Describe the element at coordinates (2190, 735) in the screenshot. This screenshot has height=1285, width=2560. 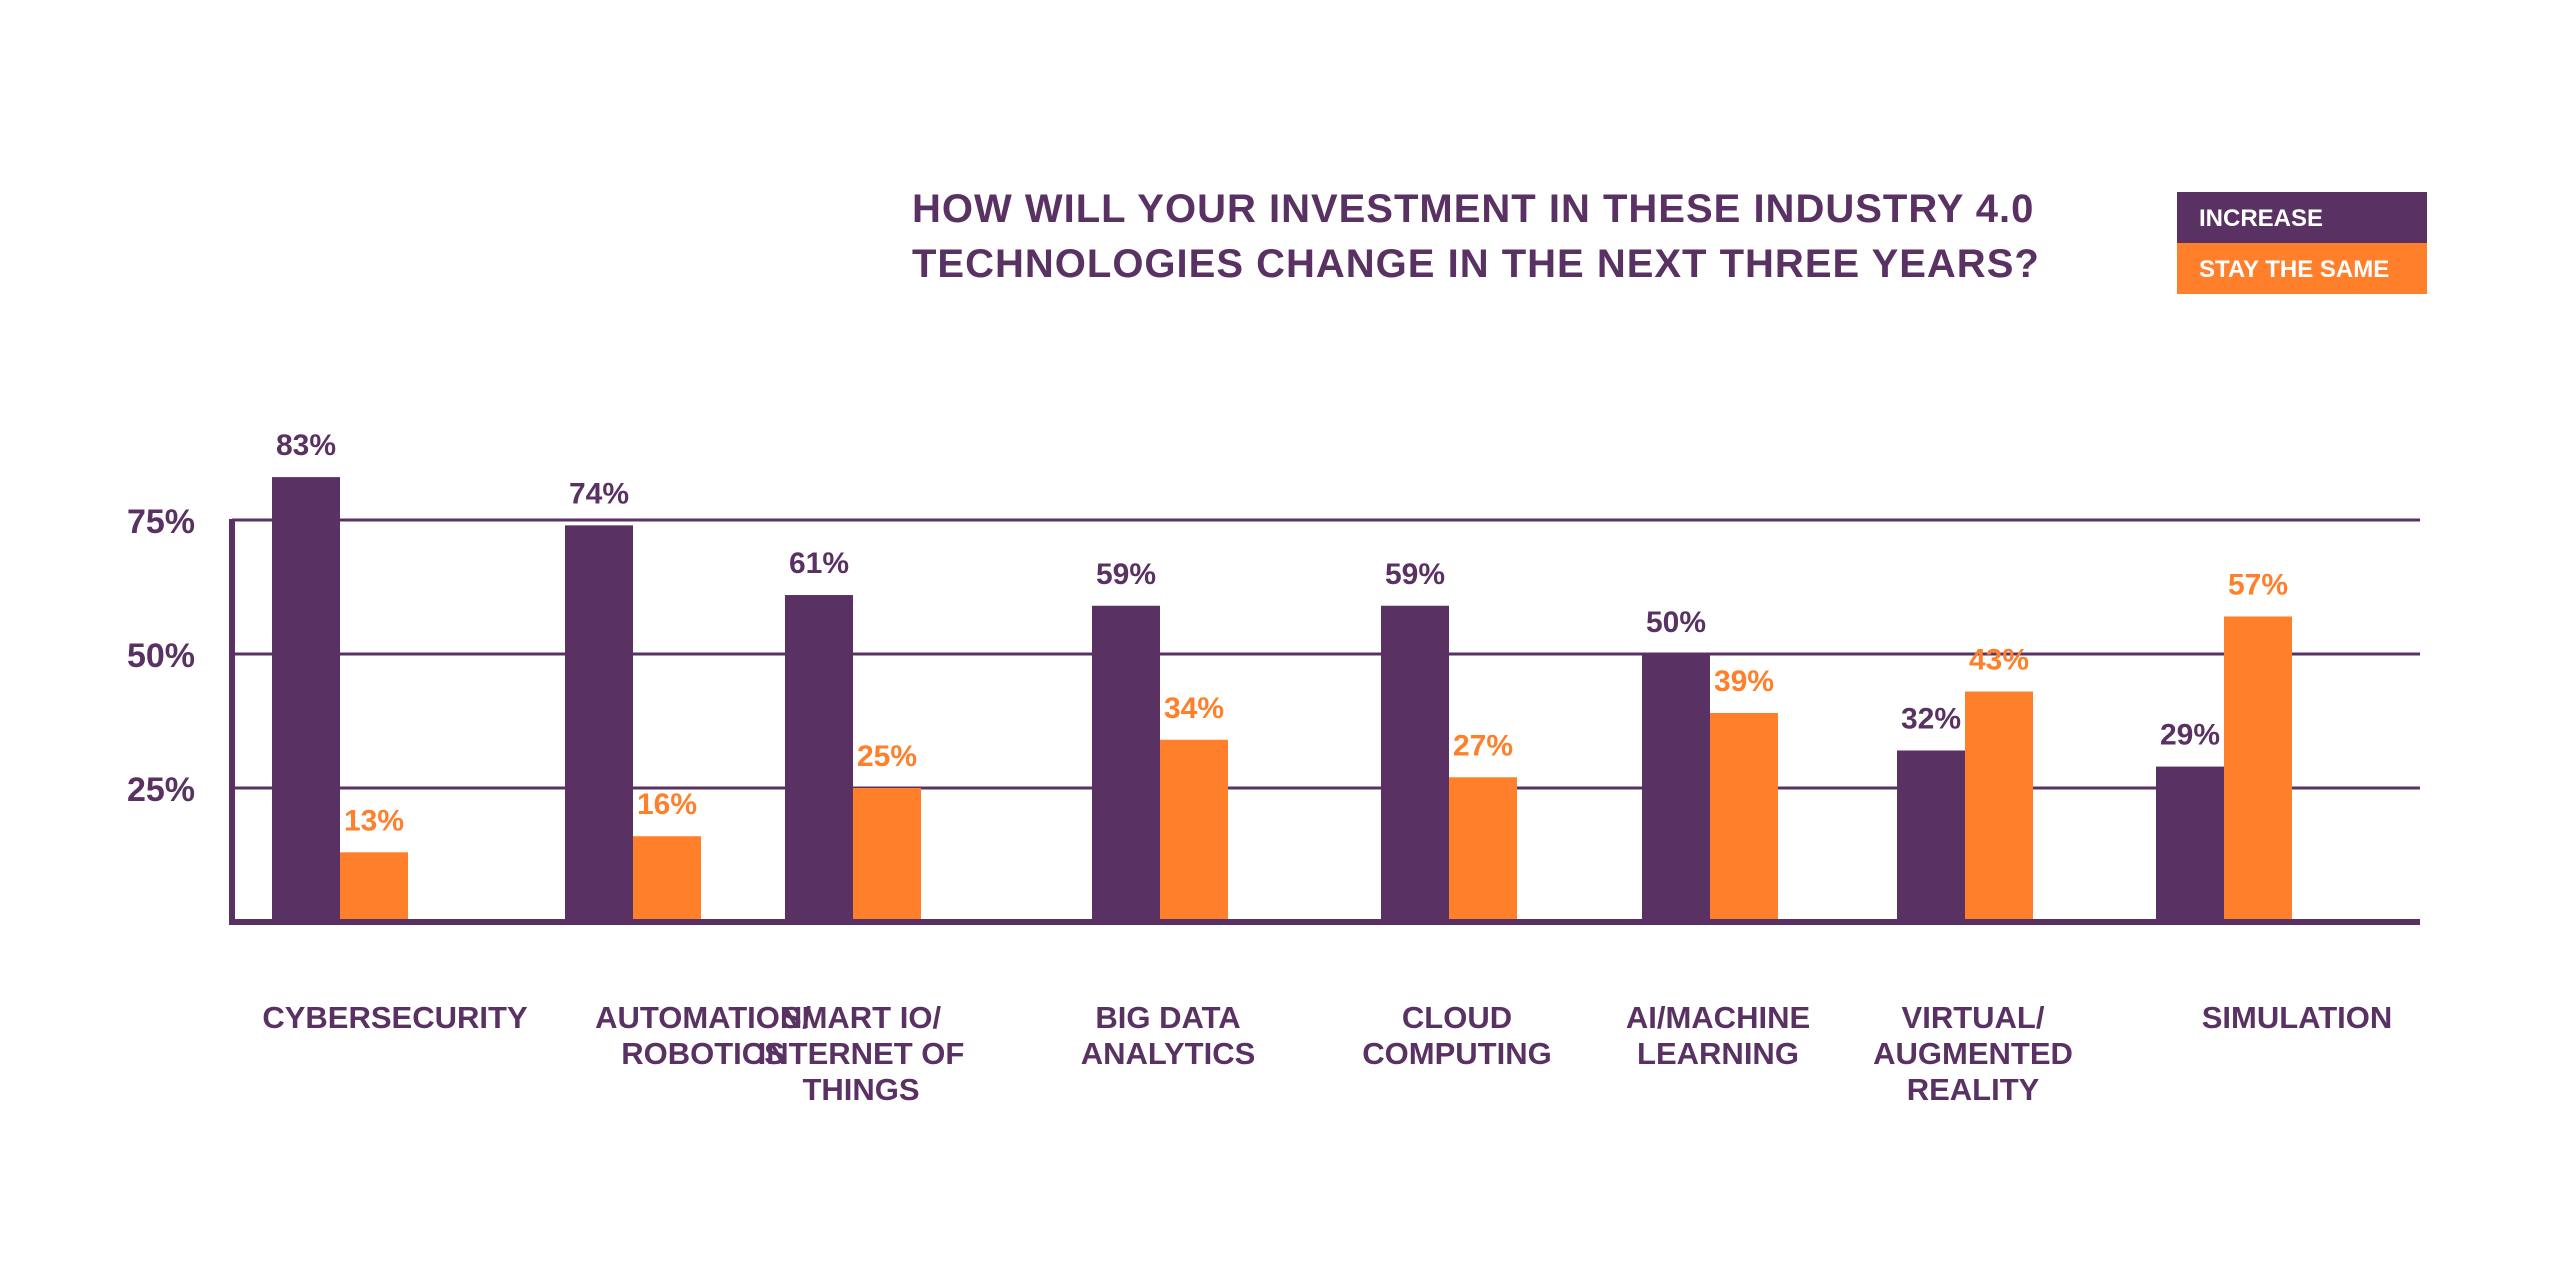
I see `data-label: 29%` at that location.